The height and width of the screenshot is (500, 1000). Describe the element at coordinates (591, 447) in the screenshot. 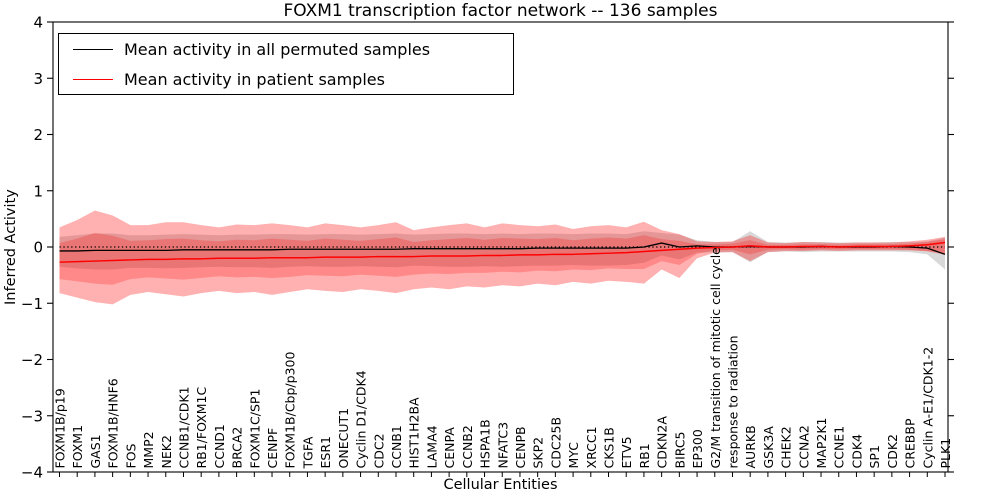

I see `x-tick-label: XRCC1` at that location.